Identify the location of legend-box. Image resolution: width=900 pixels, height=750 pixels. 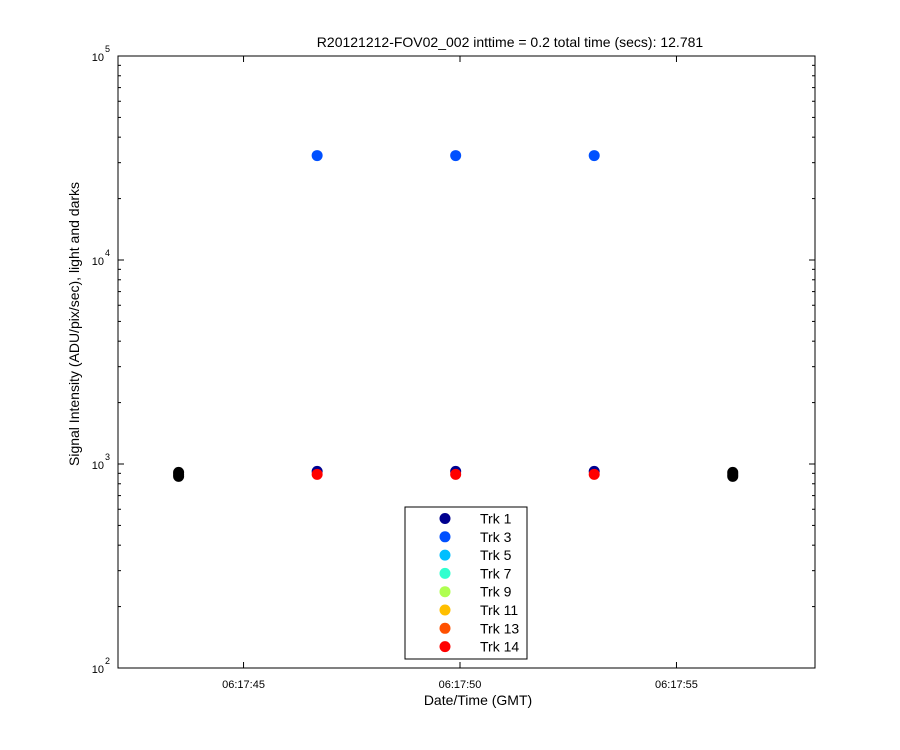
(466, 583).